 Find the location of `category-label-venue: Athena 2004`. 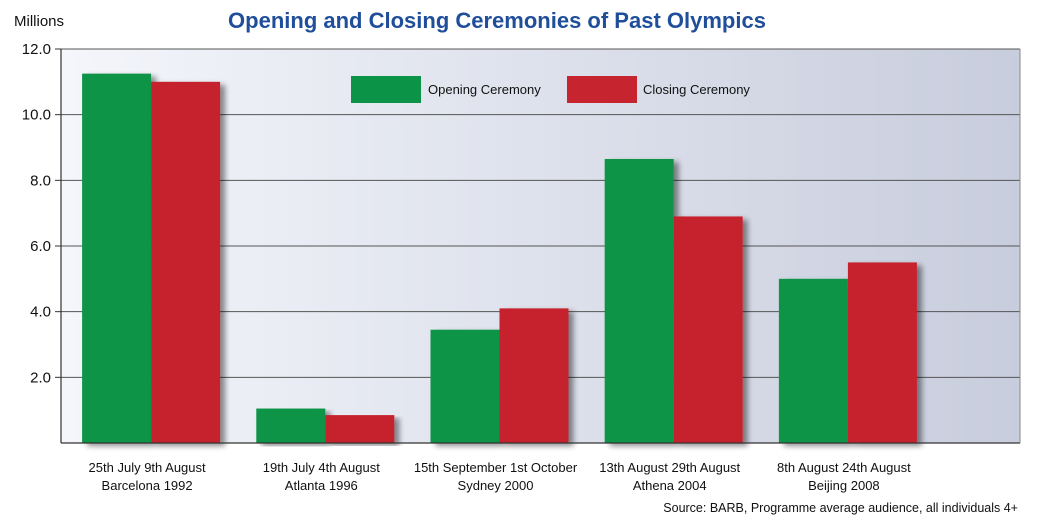

category-label-venue: Athena 2004 is located at coordinates (670, 485).